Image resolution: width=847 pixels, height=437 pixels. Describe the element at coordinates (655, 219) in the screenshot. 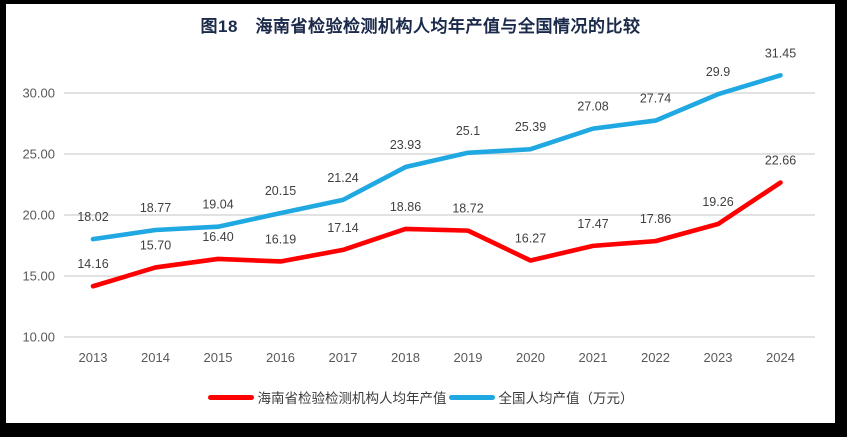

I see `data-label: 17.86` at that location.